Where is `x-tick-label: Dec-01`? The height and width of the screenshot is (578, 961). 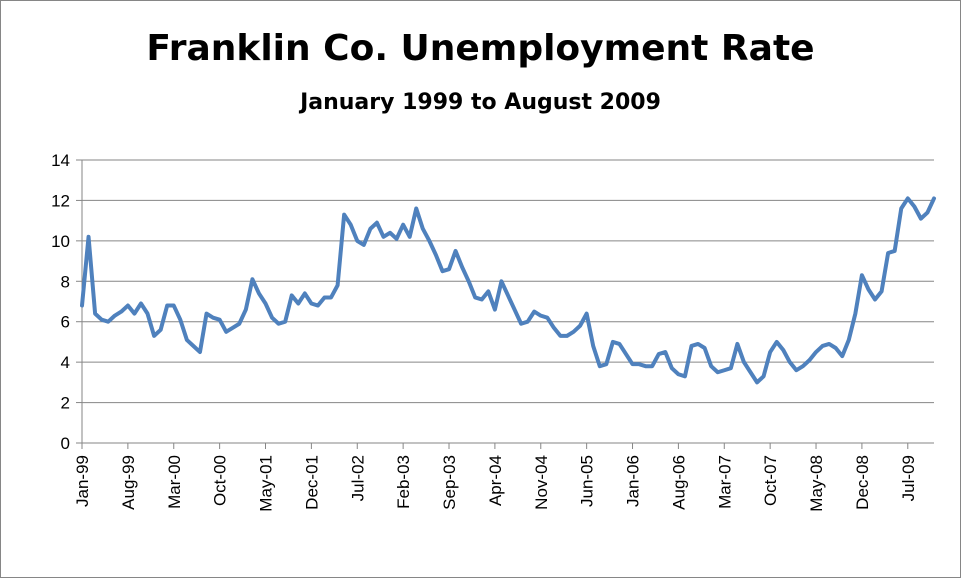 x-tick-label: Dec-01 is located at coordinates (311, 482).